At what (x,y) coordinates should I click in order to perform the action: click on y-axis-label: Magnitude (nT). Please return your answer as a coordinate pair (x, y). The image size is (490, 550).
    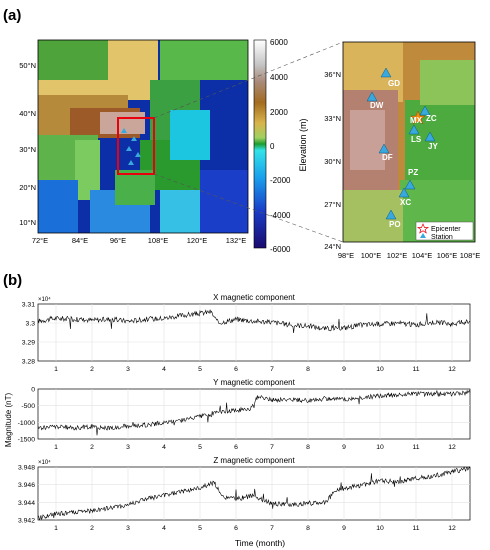
    Looking at the image, I should click on (8, 420).